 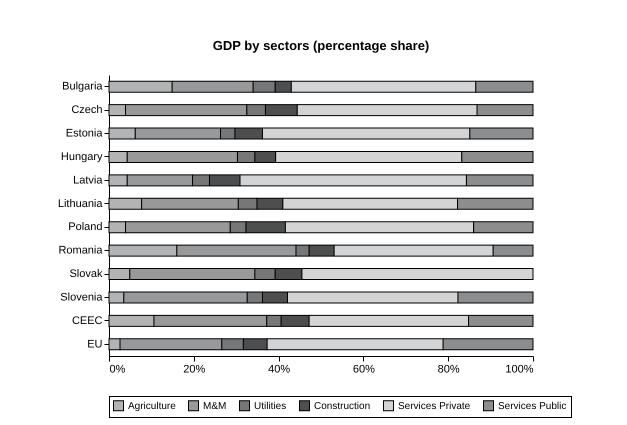 What do you see at coordinates (321, 45) in the screenshot?
I see `chart-title: GDP by sectors (percentage share)` at bounding box center [321, 45].